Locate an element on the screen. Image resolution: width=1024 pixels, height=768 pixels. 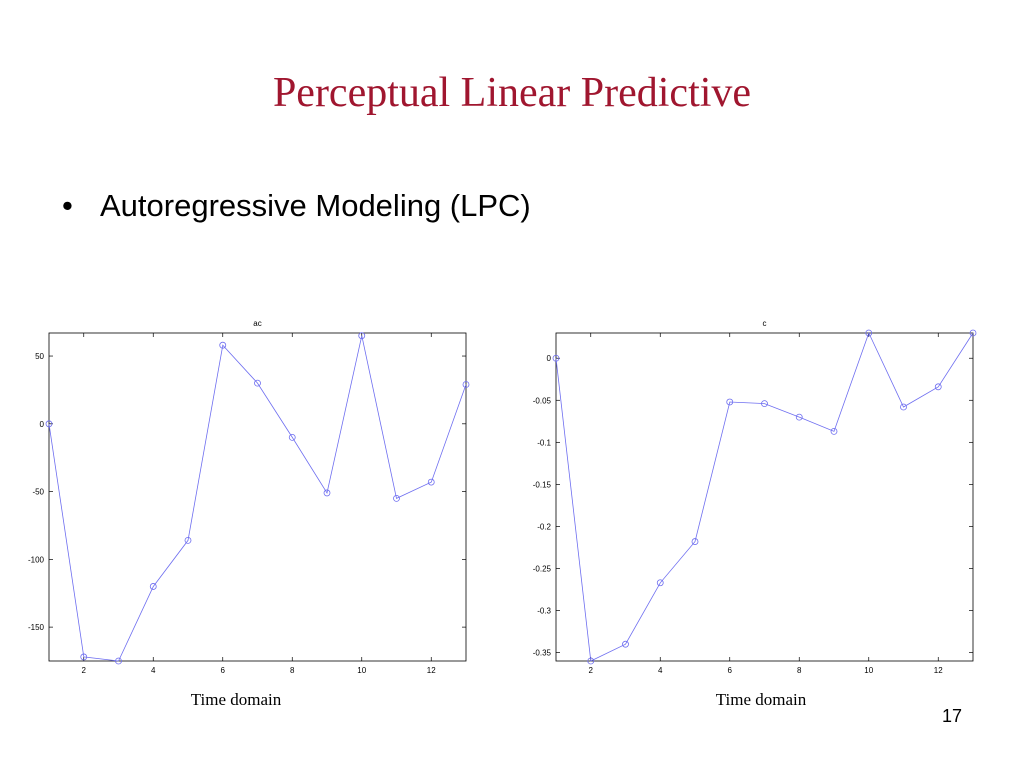
c-y-tick-label: -0.05 is located at coordinates (542, 400).